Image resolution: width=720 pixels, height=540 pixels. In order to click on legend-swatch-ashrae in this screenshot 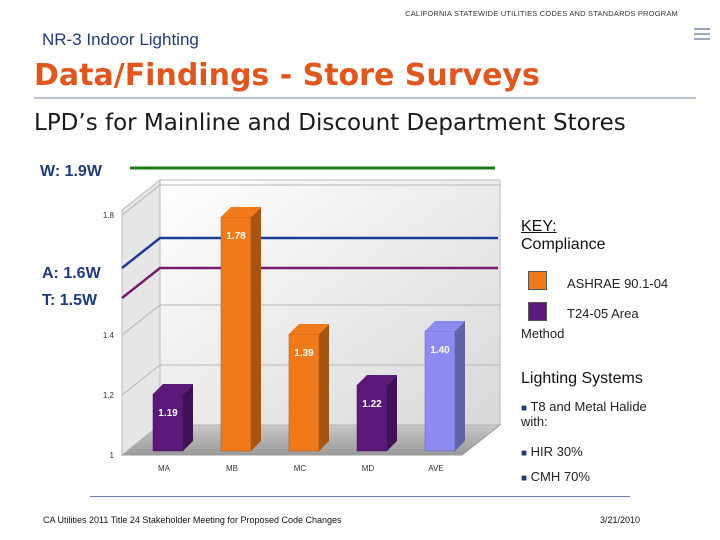, I will do `click(537, 280)`.